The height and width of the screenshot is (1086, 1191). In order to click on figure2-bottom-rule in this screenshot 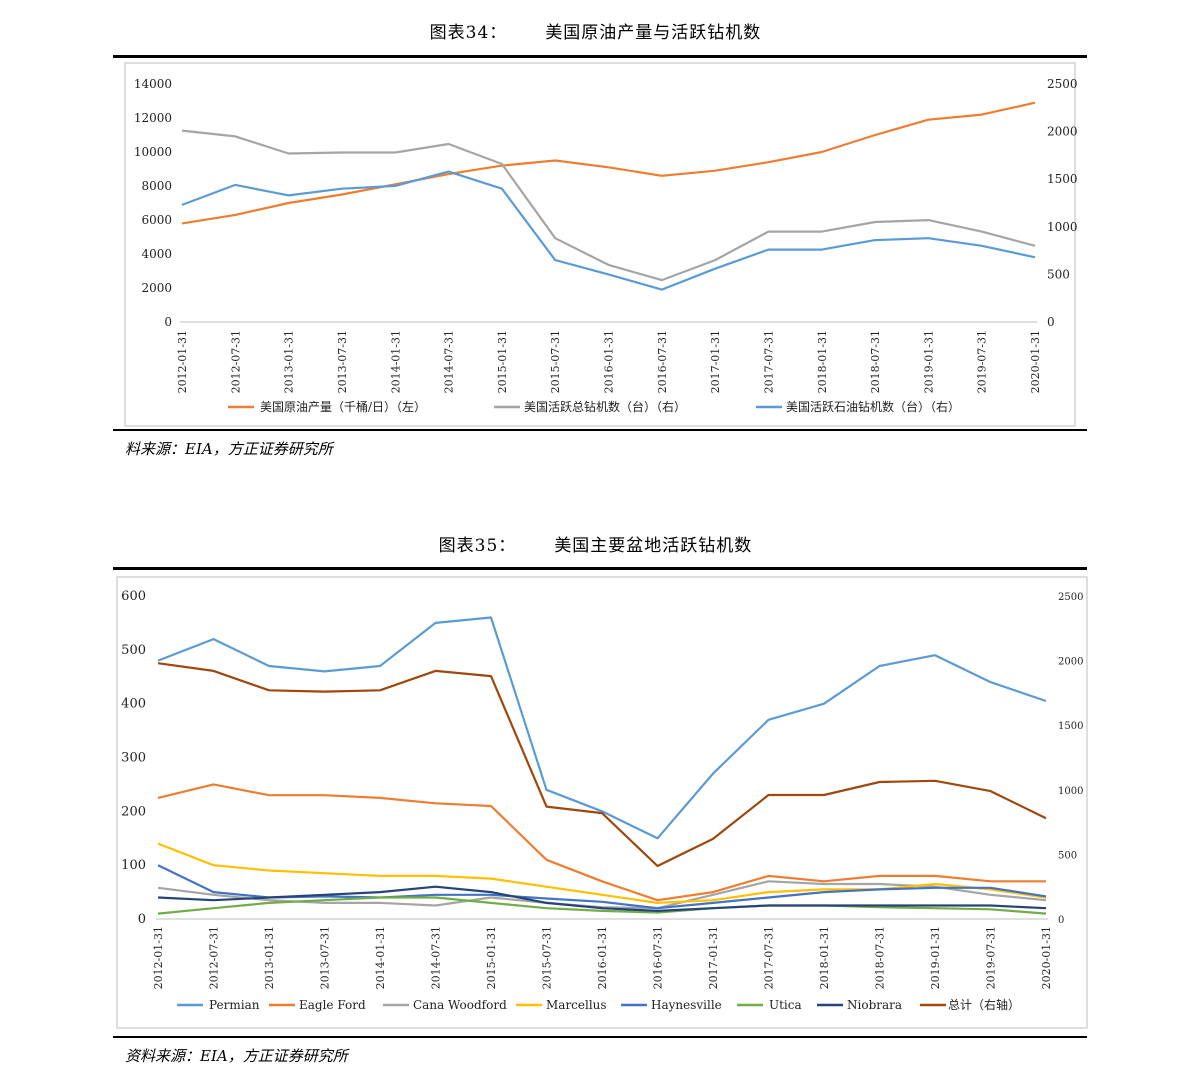, I will do `click(600, 1037)`.